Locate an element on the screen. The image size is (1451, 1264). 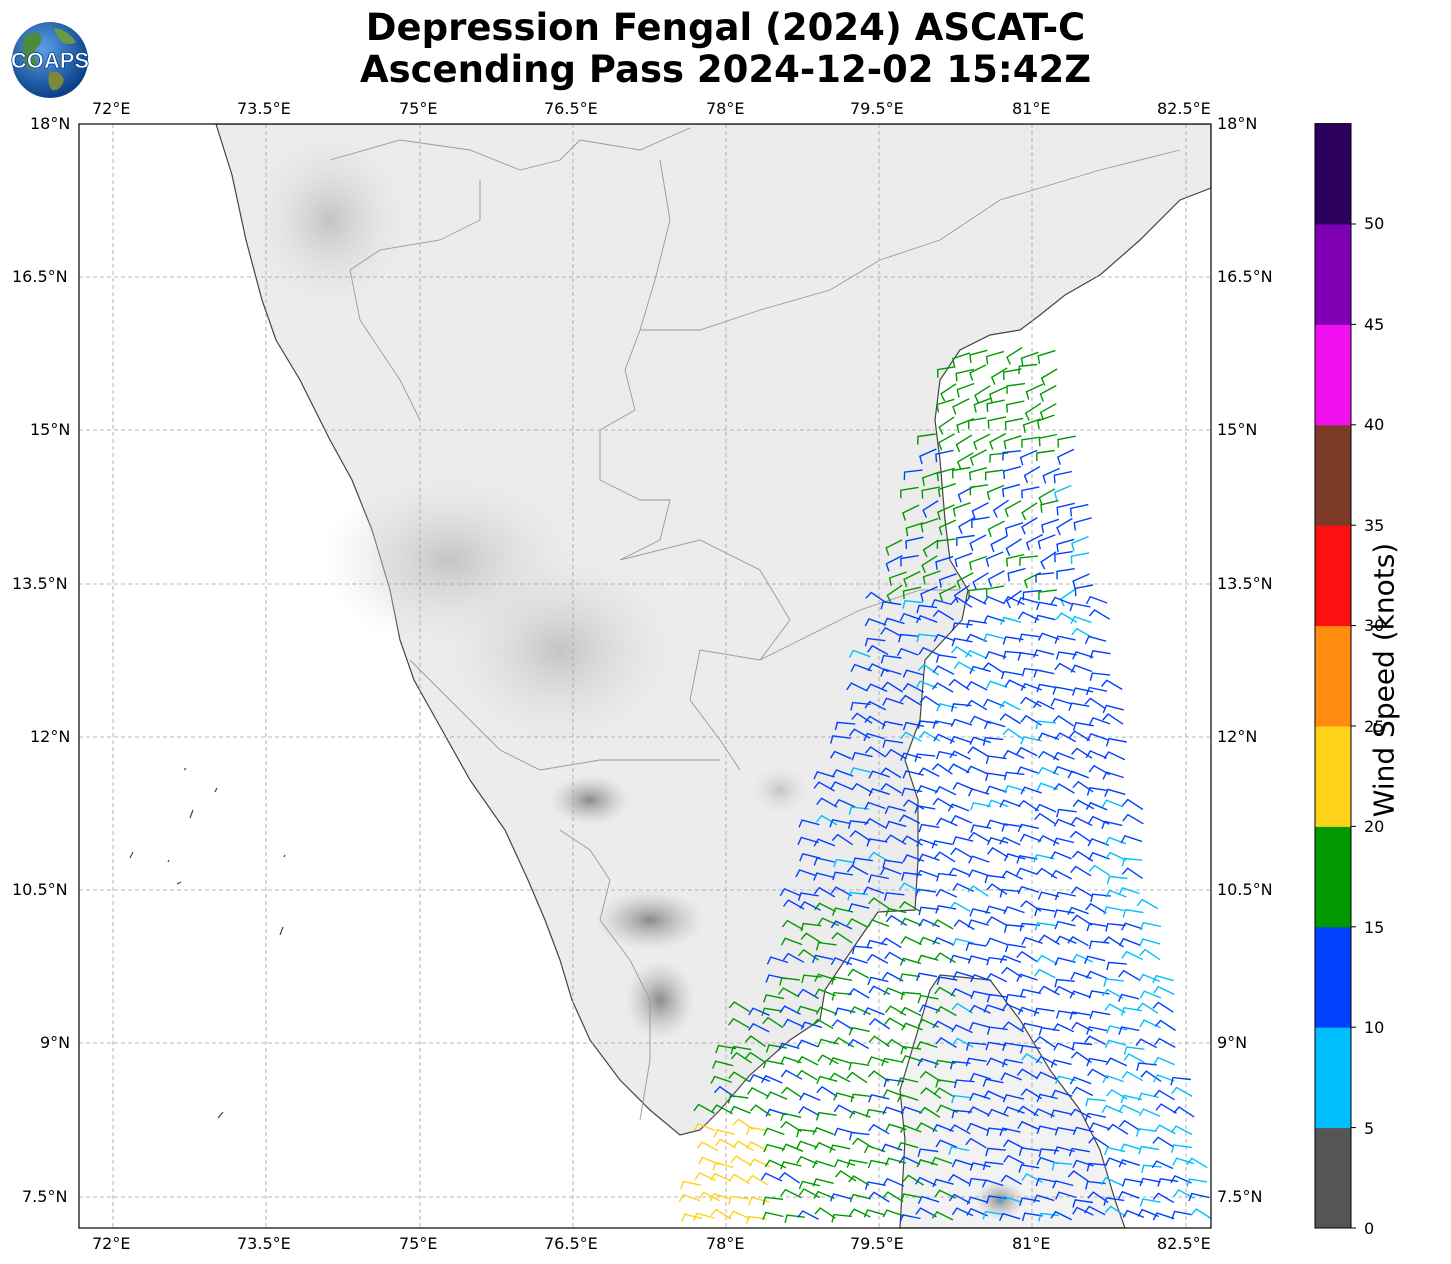
lat-tick-right: 16.5°N is located at coordinates (1245, 276).